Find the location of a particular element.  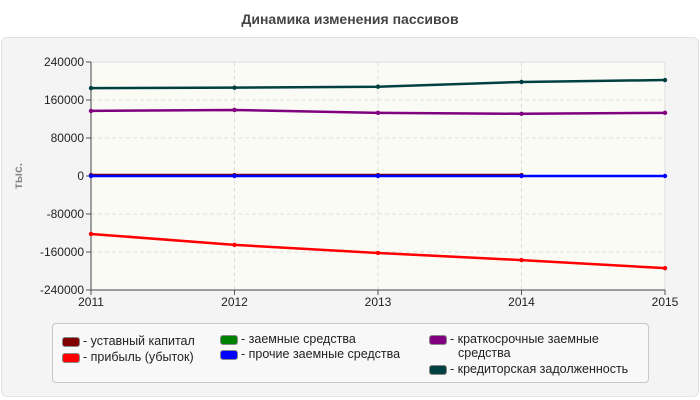

x-tick-label: 2012 is located at coordinates (234, 302).